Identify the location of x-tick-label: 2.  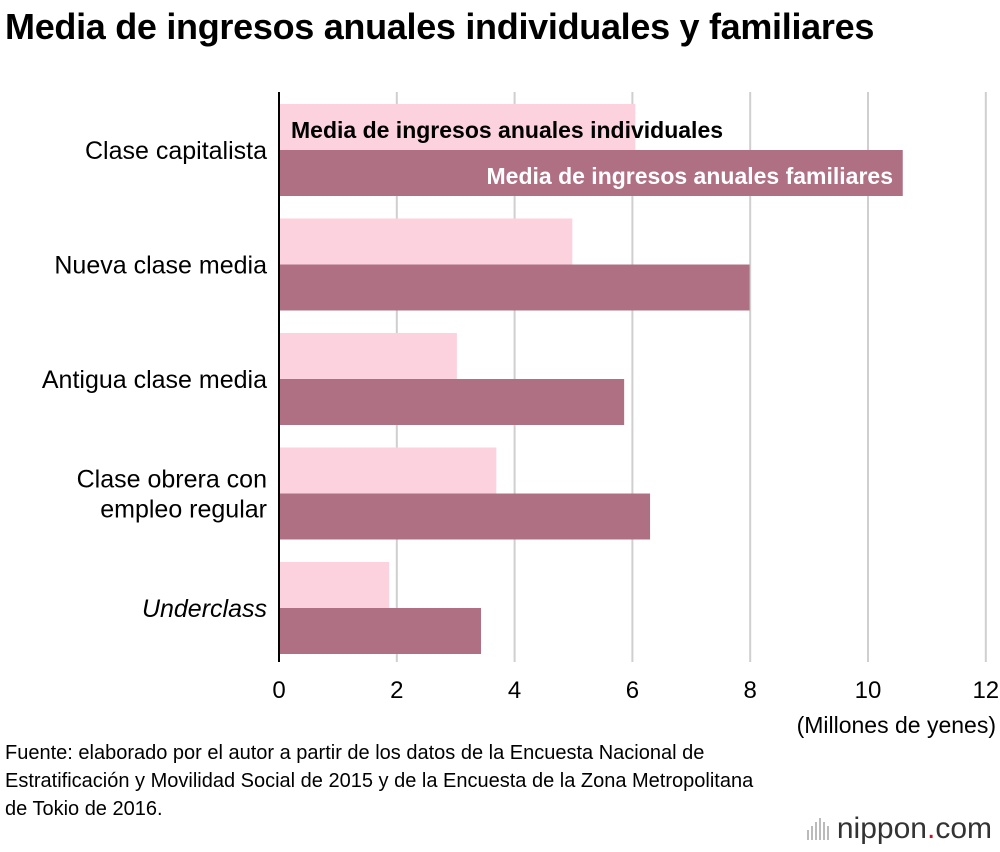
(396, 690).